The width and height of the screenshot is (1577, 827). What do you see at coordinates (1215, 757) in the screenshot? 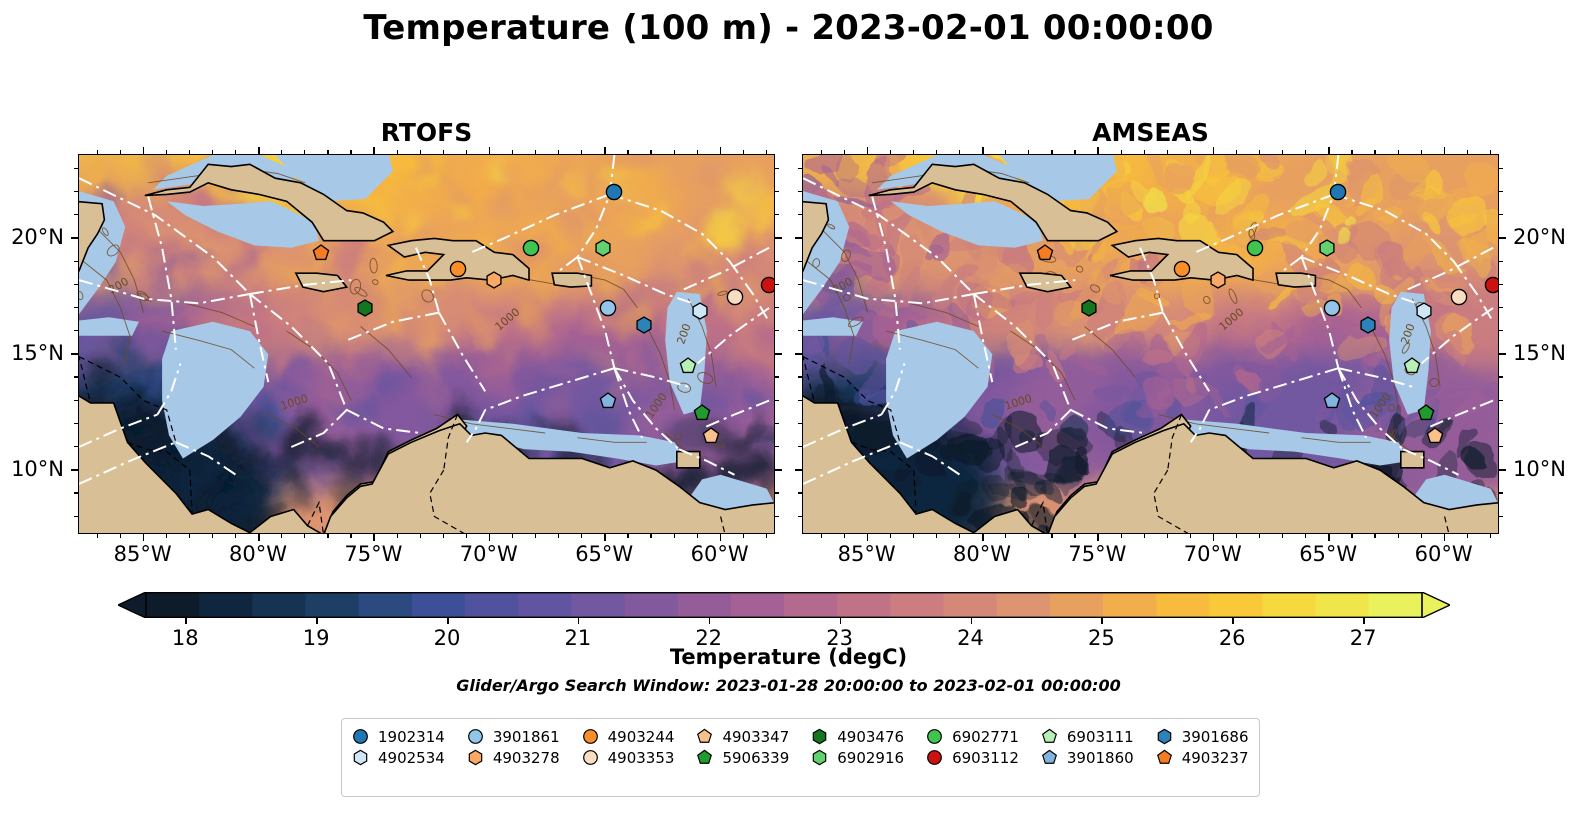
I see `legend-label: 4903237` at bounding box center [1215, 757].